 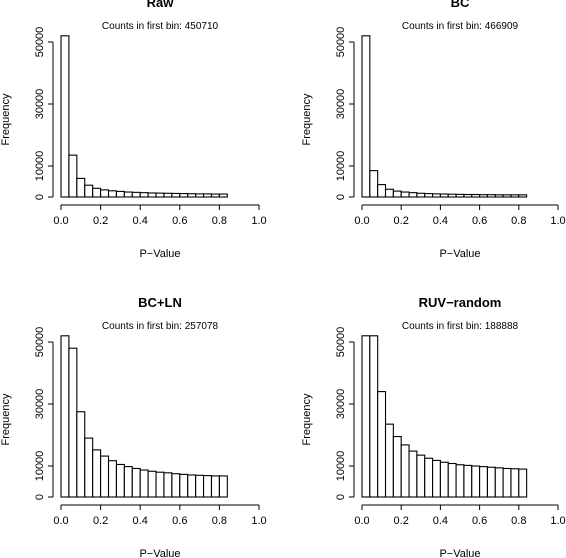 I want to click on first-bin-annotation: Counts in first bin: 188888, so click(x=460, y=326).